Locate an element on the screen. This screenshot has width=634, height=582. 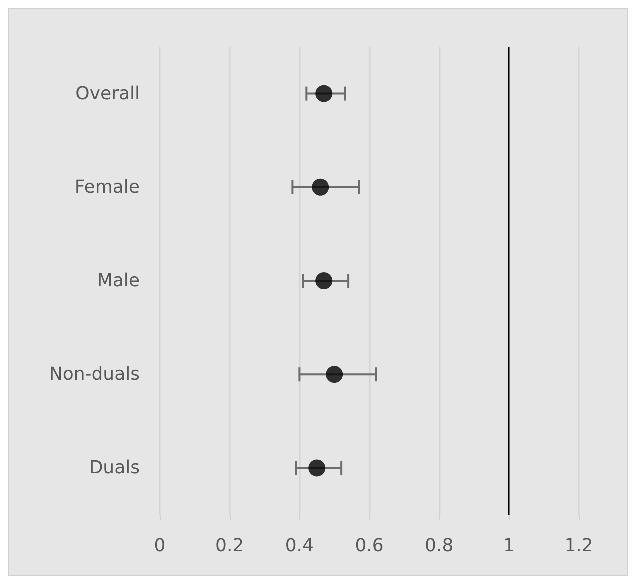
y-tick-label: Overall is located at coordinates (108, 93).